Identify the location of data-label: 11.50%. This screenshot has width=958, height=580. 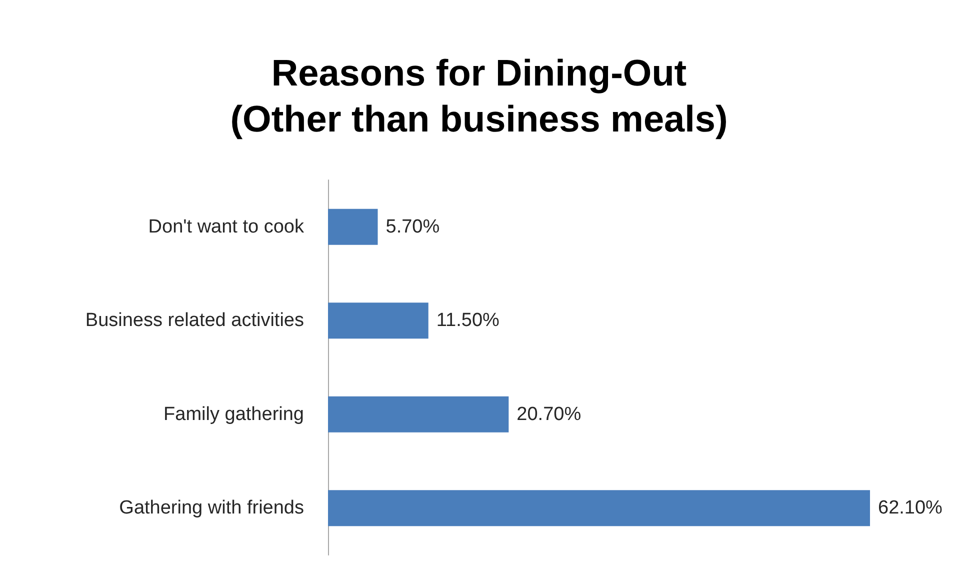
(468, 321).